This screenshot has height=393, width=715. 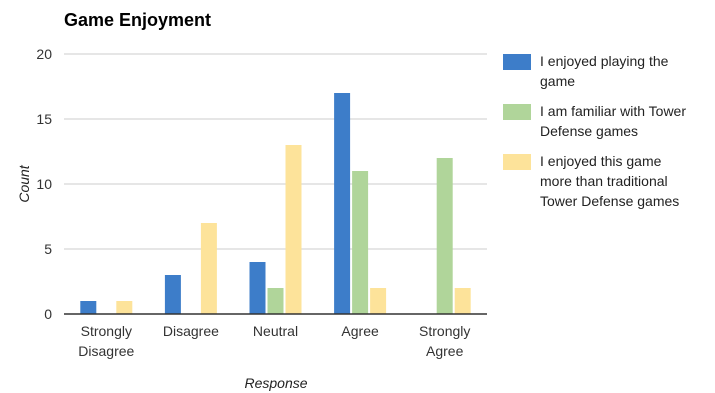 I want to click on chart-title: Game Enjoyment, so click(x=137, y=20).